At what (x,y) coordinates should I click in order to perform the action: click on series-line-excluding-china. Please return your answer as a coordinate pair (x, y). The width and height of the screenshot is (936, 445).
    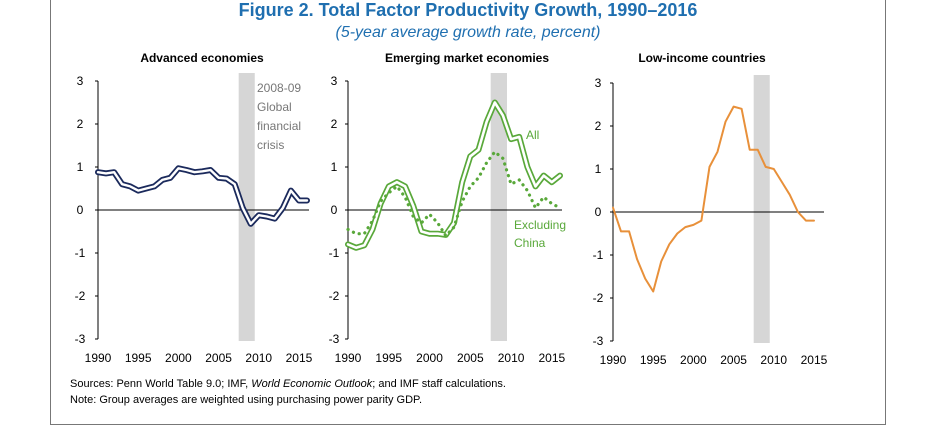
    Looking at the image, I should click on (454, 194).